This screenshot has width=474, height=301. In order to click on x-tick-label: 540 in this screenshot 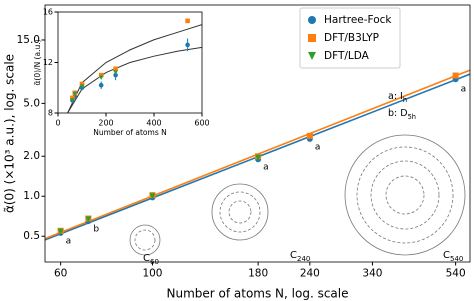, I will do `click(456, 273)`.